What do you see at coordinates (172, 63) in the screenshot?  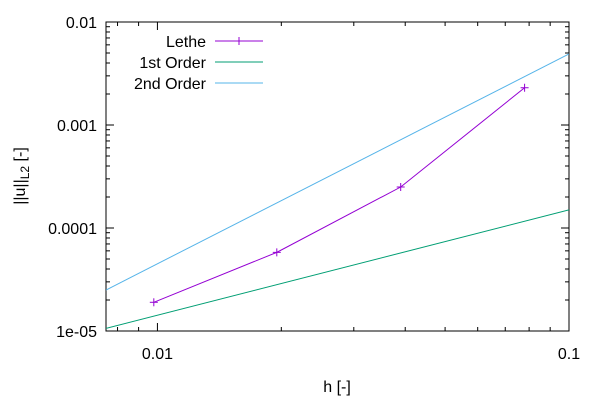 I see `legend-label: 1st Order` at bounding box center [172, 63].